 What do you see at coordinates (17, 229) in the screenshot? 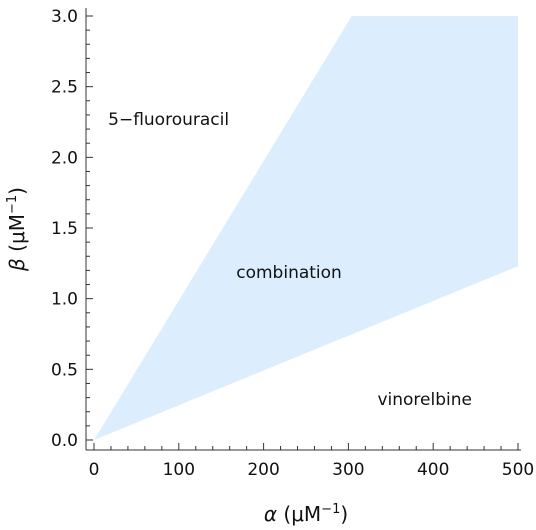
I see `y-axis-label: β (μM−1)` at bounding box center [17, 229].